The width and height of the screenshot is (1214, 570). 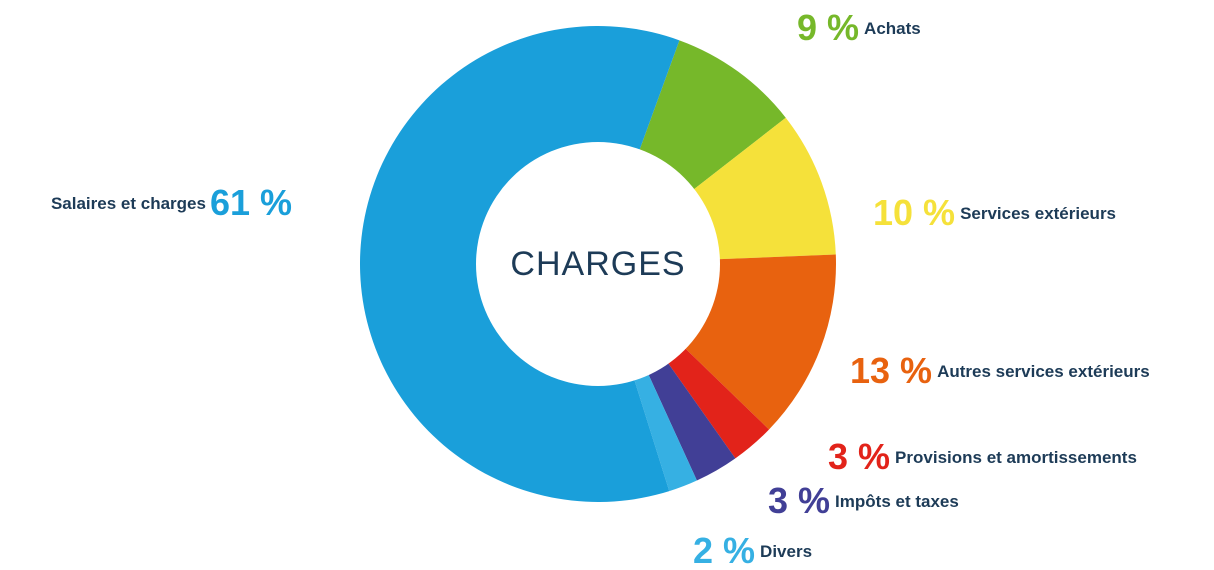 I want to click on chart-title: CHARGES, so click(x=597, y=264).